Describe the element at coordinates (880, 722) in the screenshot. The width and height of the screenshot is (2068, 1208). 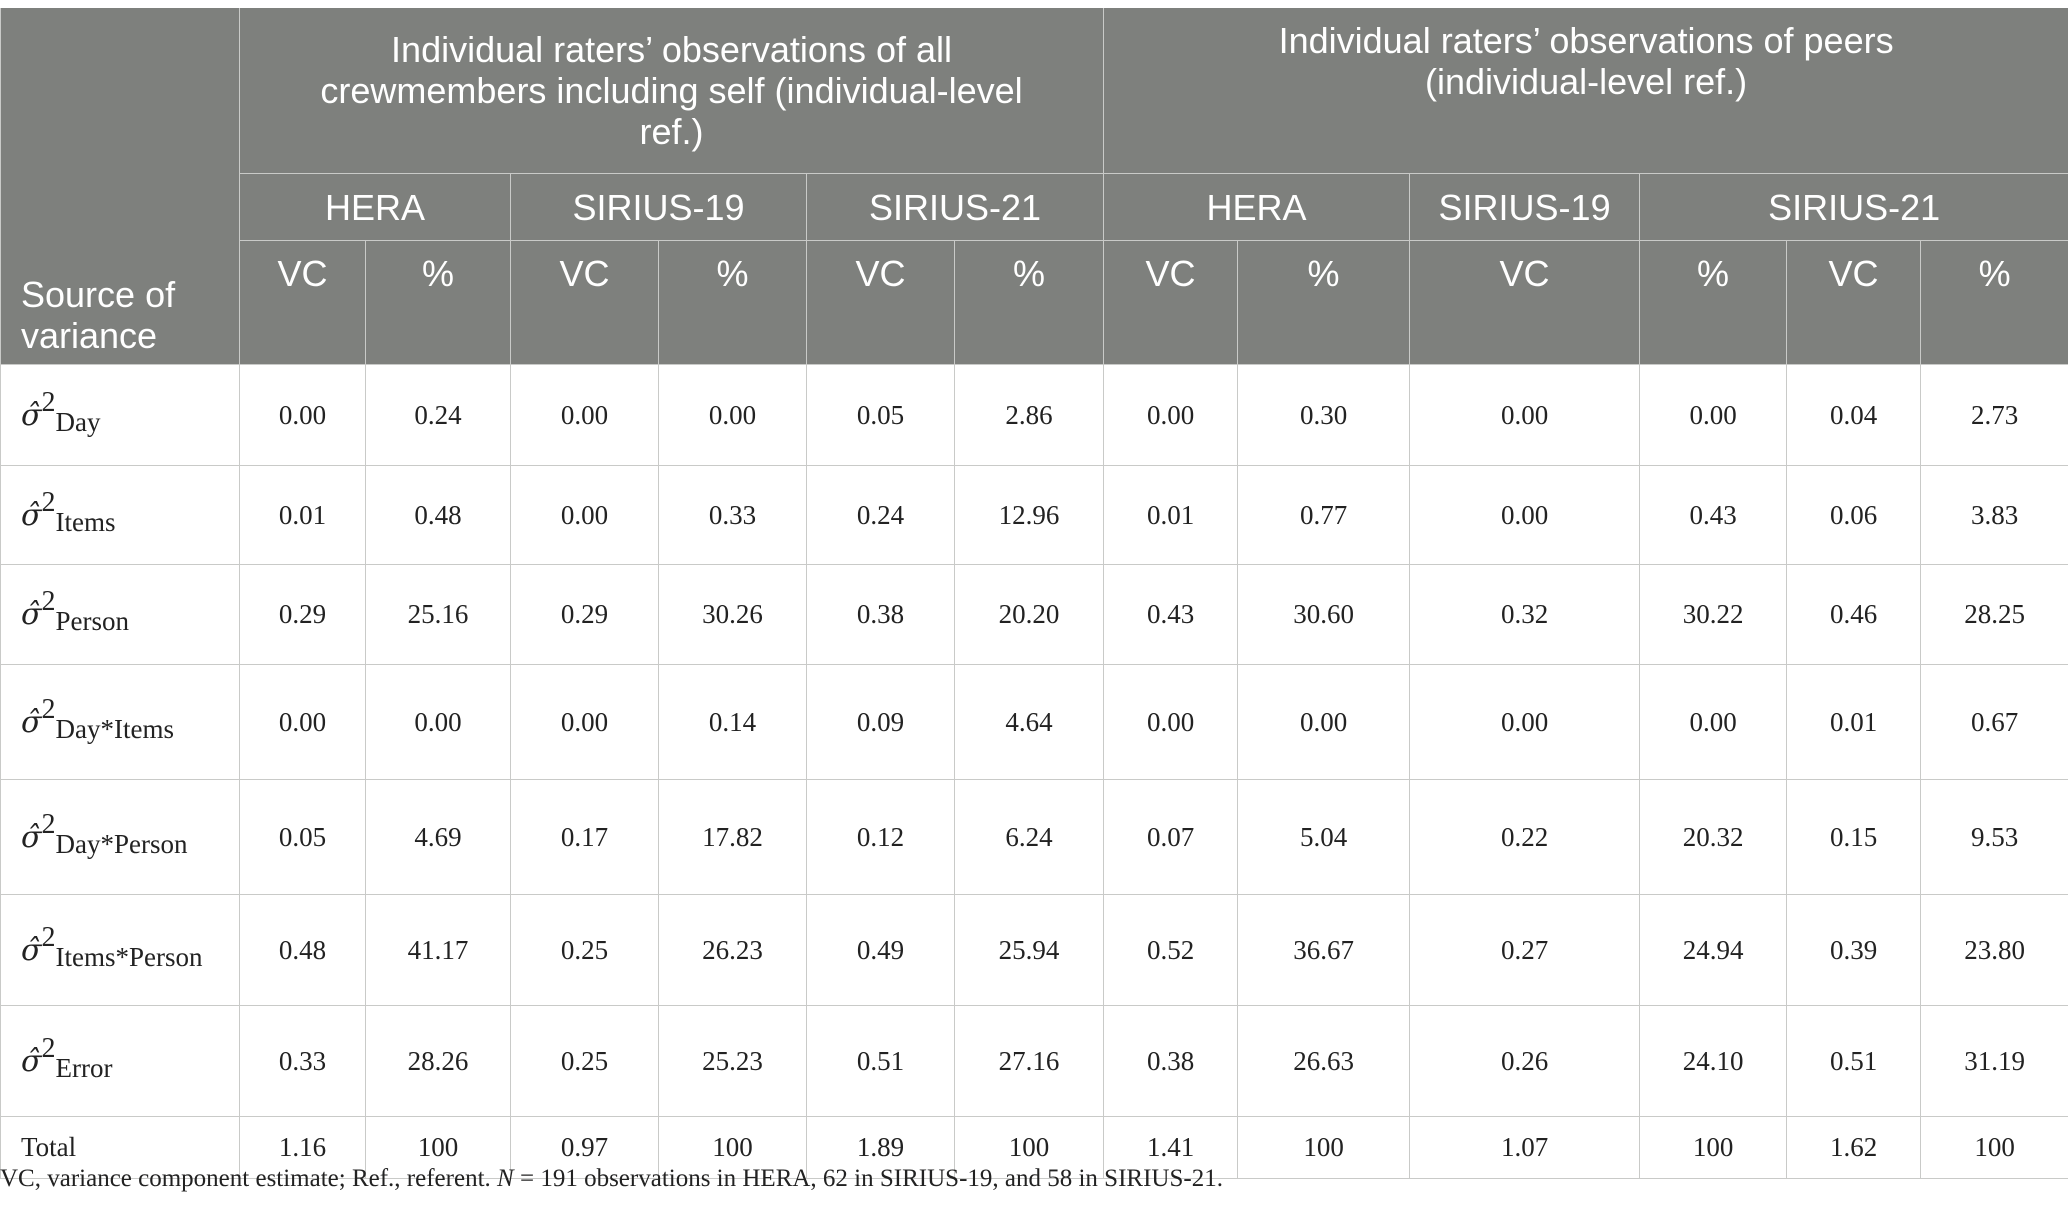
I see `value-cell: 0.09` at that location.